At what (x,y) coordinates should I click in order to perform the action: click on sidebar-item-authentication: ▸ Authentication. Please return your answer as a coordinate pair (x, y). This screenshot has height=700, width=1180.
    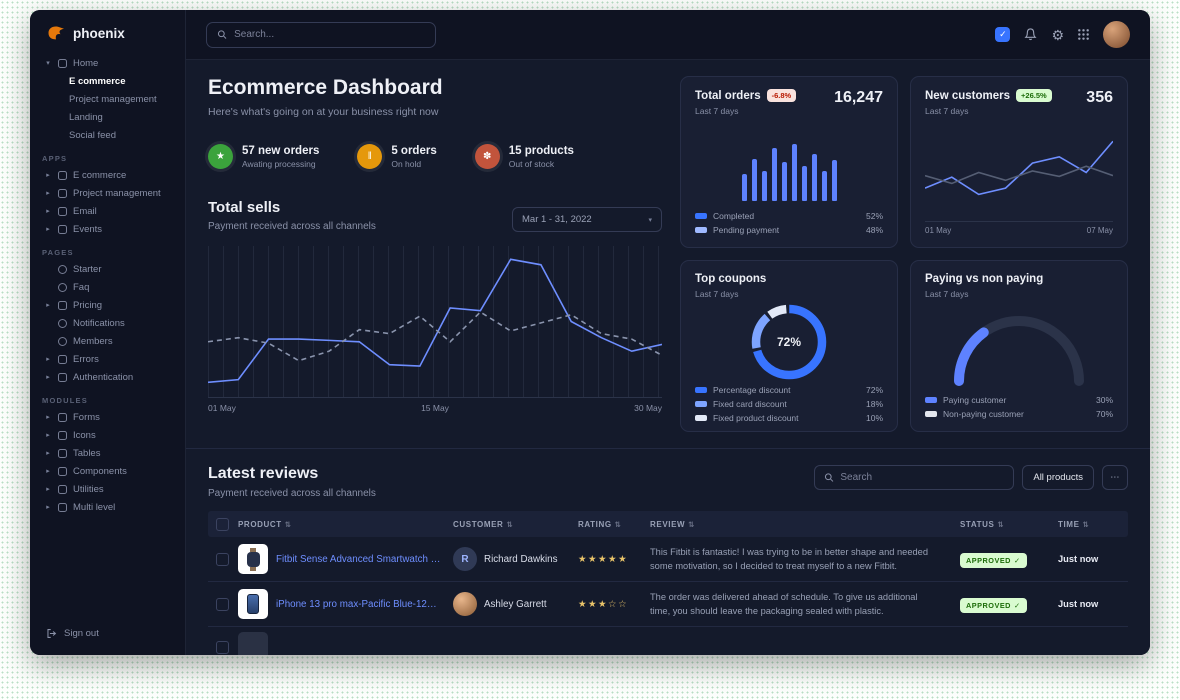
    Looking at the image, I should click on (107, 377).